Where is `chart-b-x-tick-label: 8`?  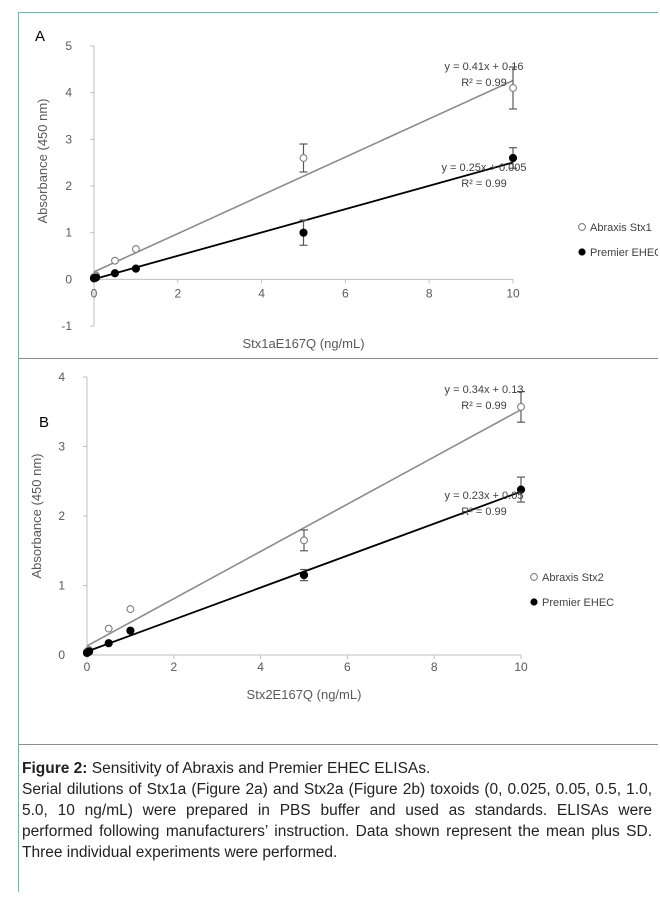 chart-b-x-tick-label: 8 is located at coordinates (434, 667).